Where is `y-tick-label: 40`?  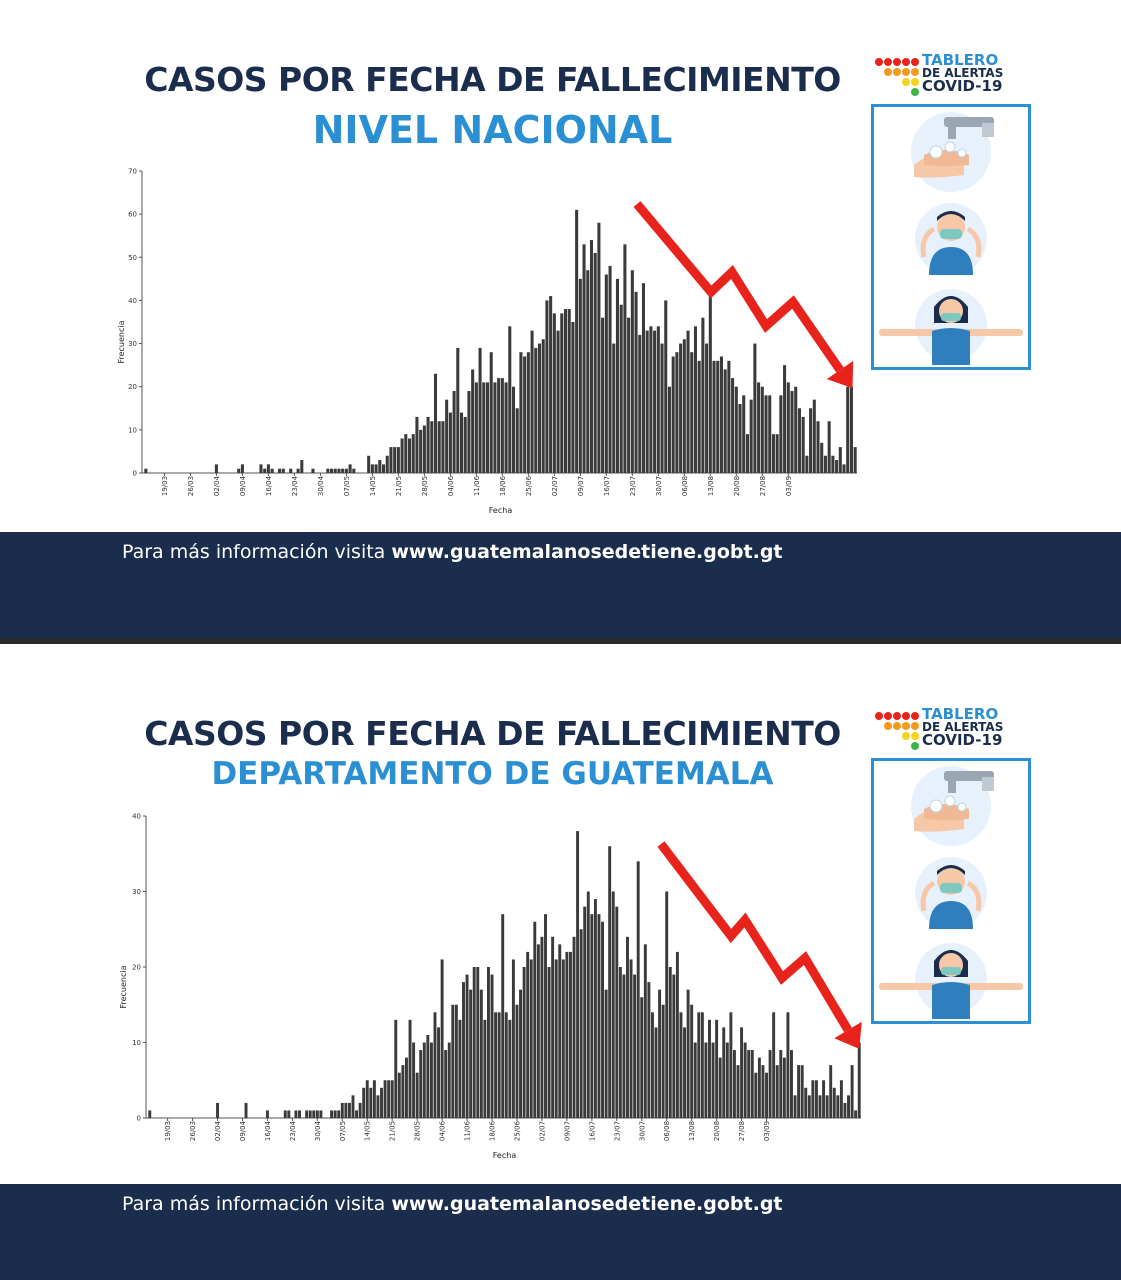 y-tick-label: 40 is located at coordinates (132, 301).